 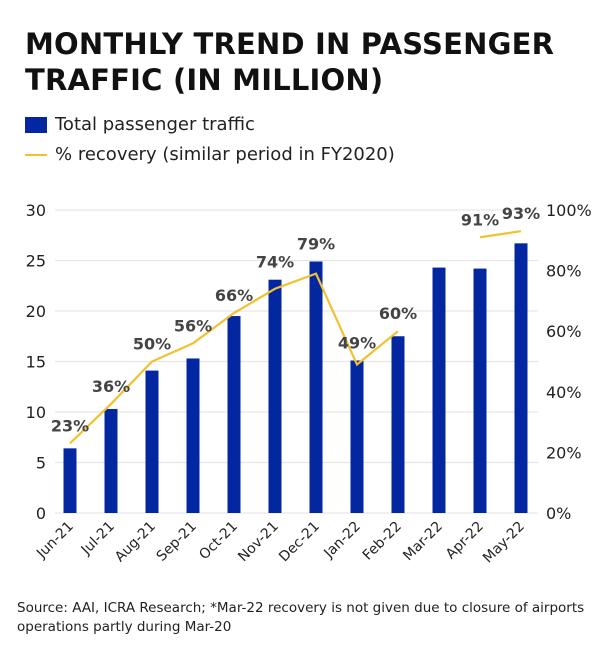 What do you see at coordinates (558, 513) in the screenshot?
I see `y-right-tick-label: 0%` at bounding box center [558, 513].